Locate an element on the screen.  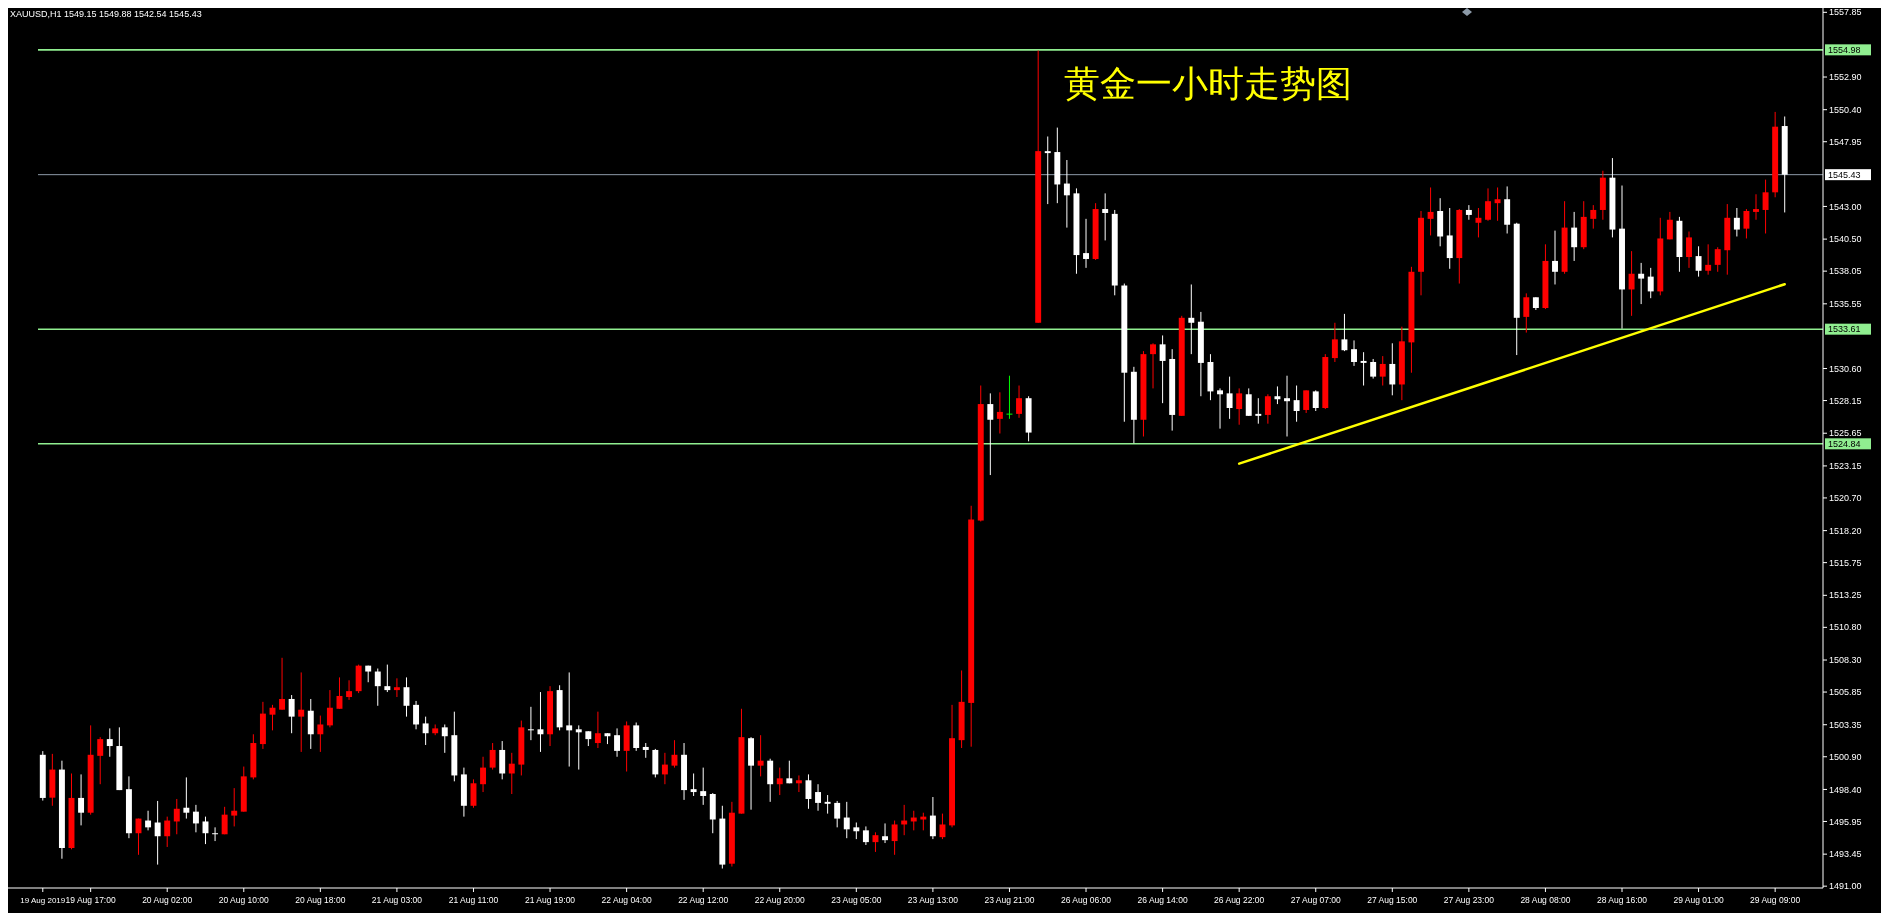
x-tick-label: 19 Aug 2019 is located at coordinates (43, 900).